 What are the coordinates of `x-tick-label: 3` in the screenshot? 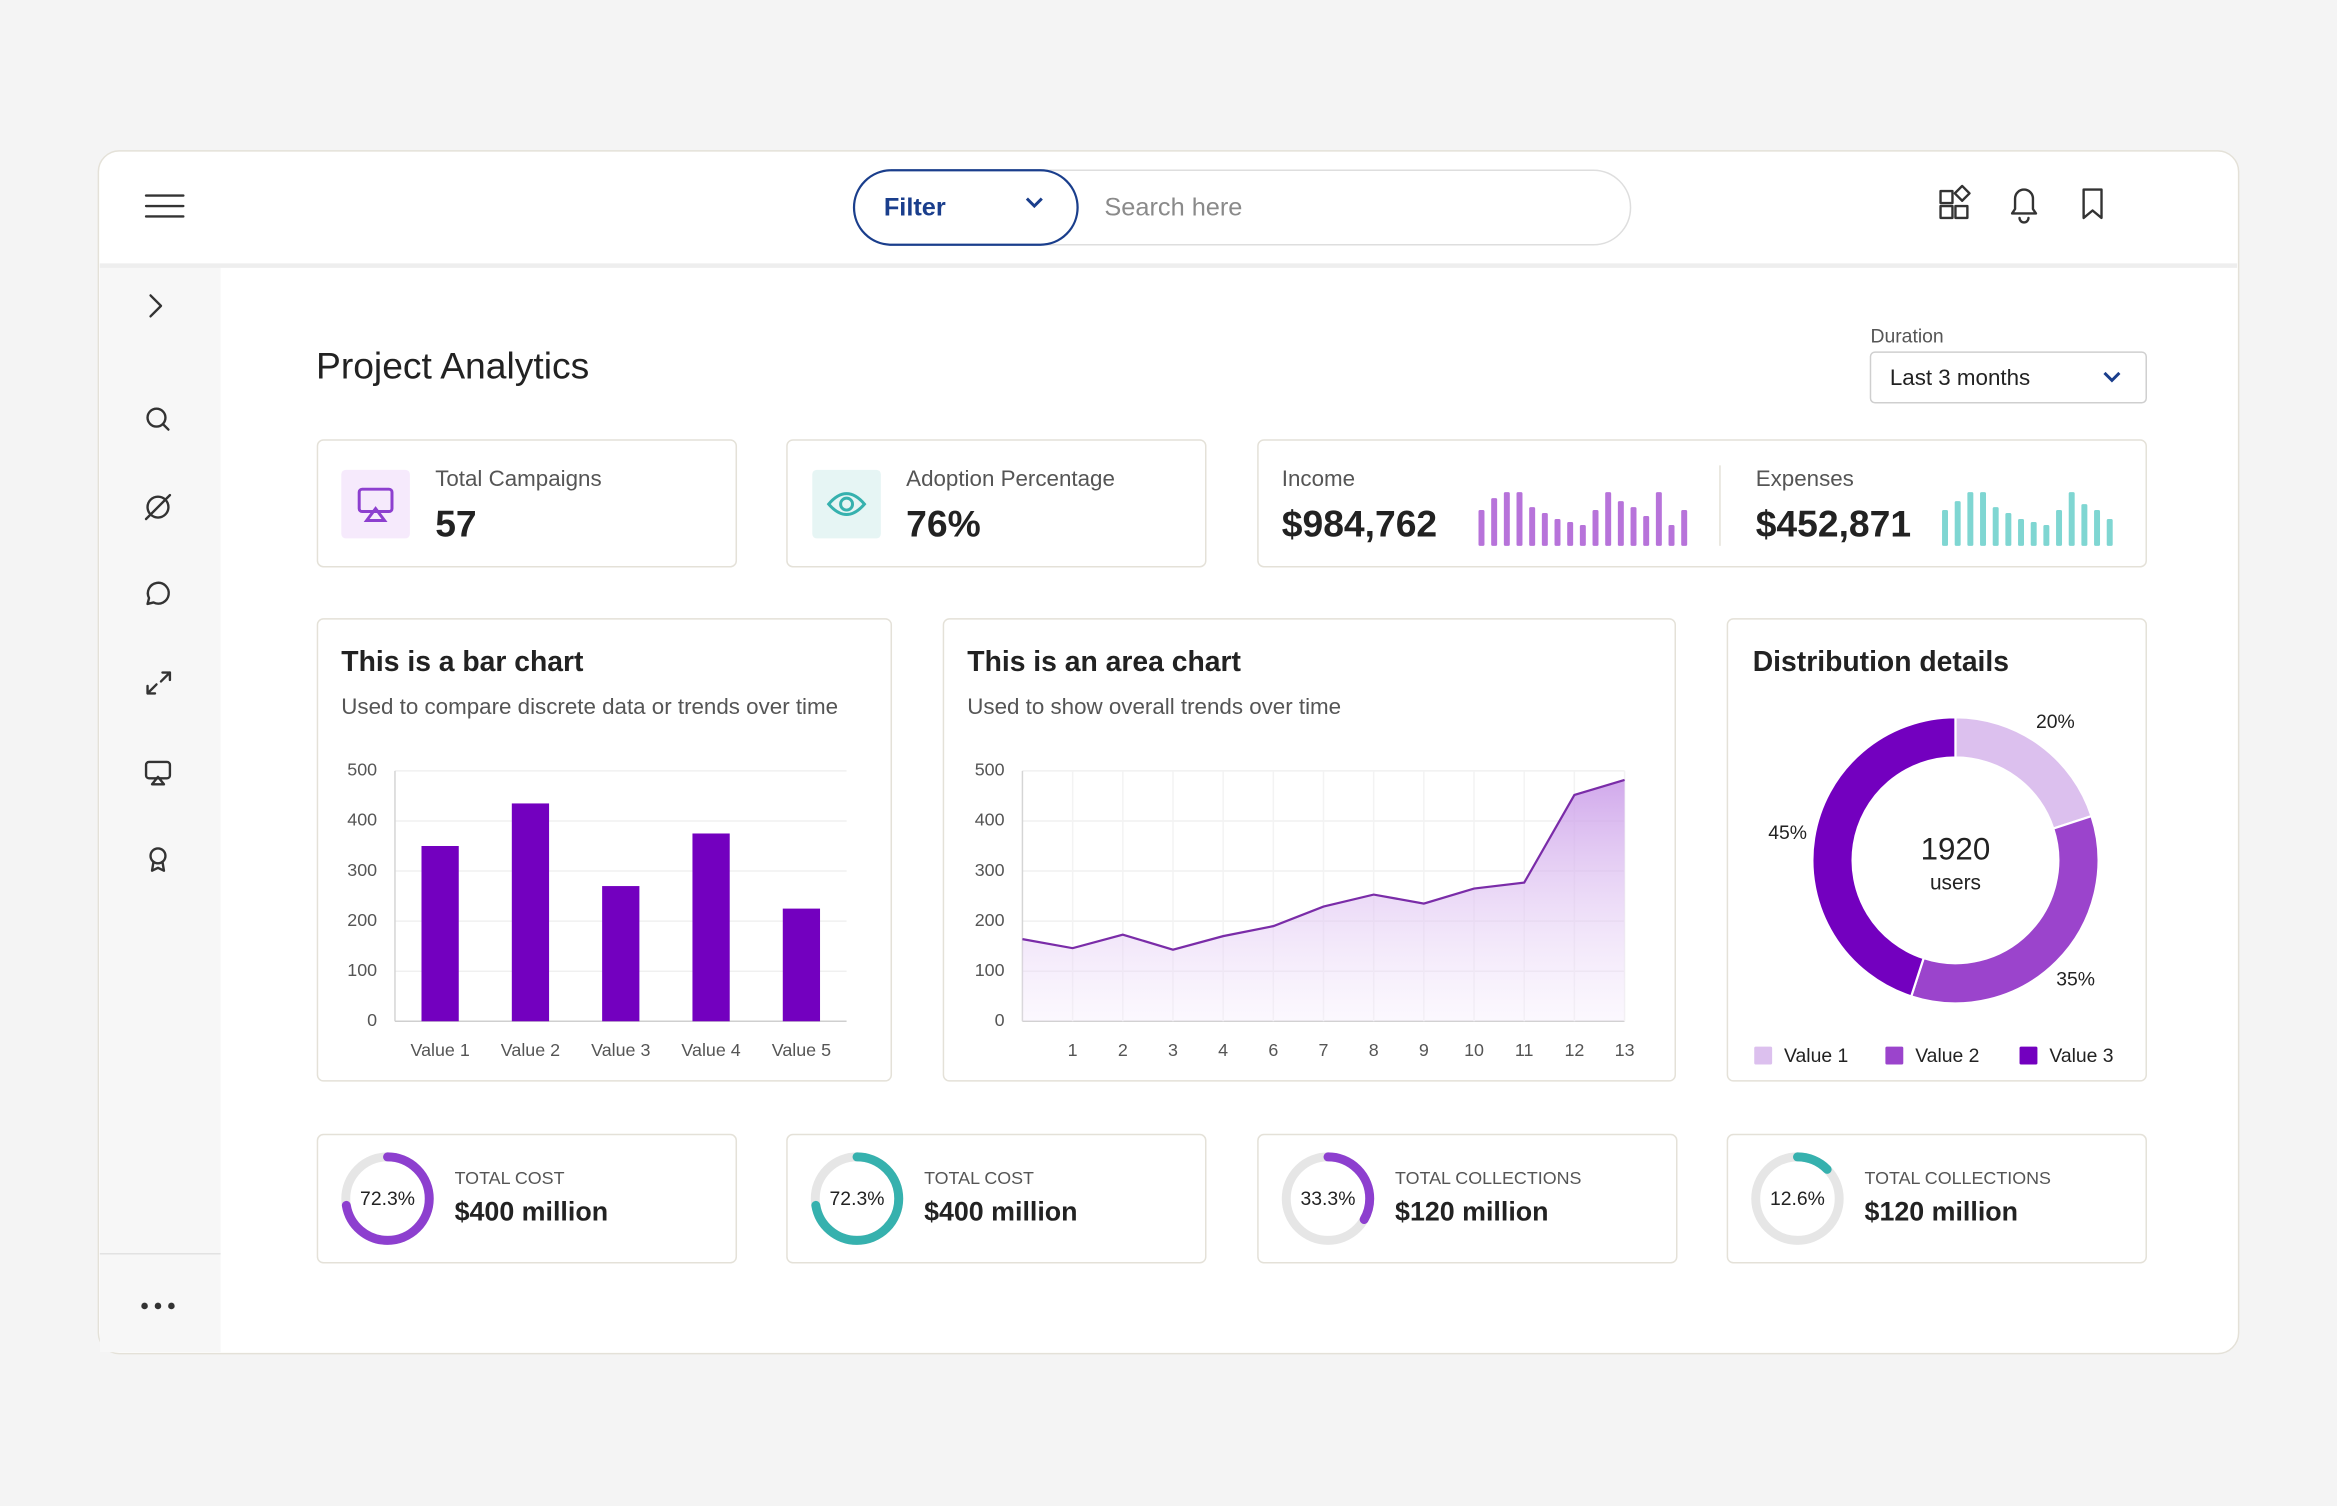 It's located at (1173, 1050).